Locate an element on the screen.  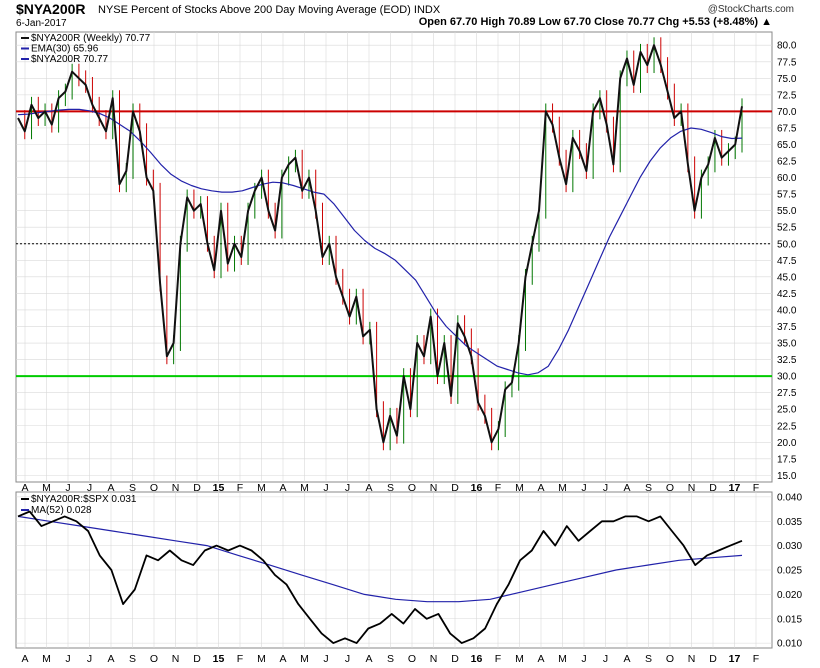
main-panel-y-tick-label: 22.5 is located at coordinates (787, 426).